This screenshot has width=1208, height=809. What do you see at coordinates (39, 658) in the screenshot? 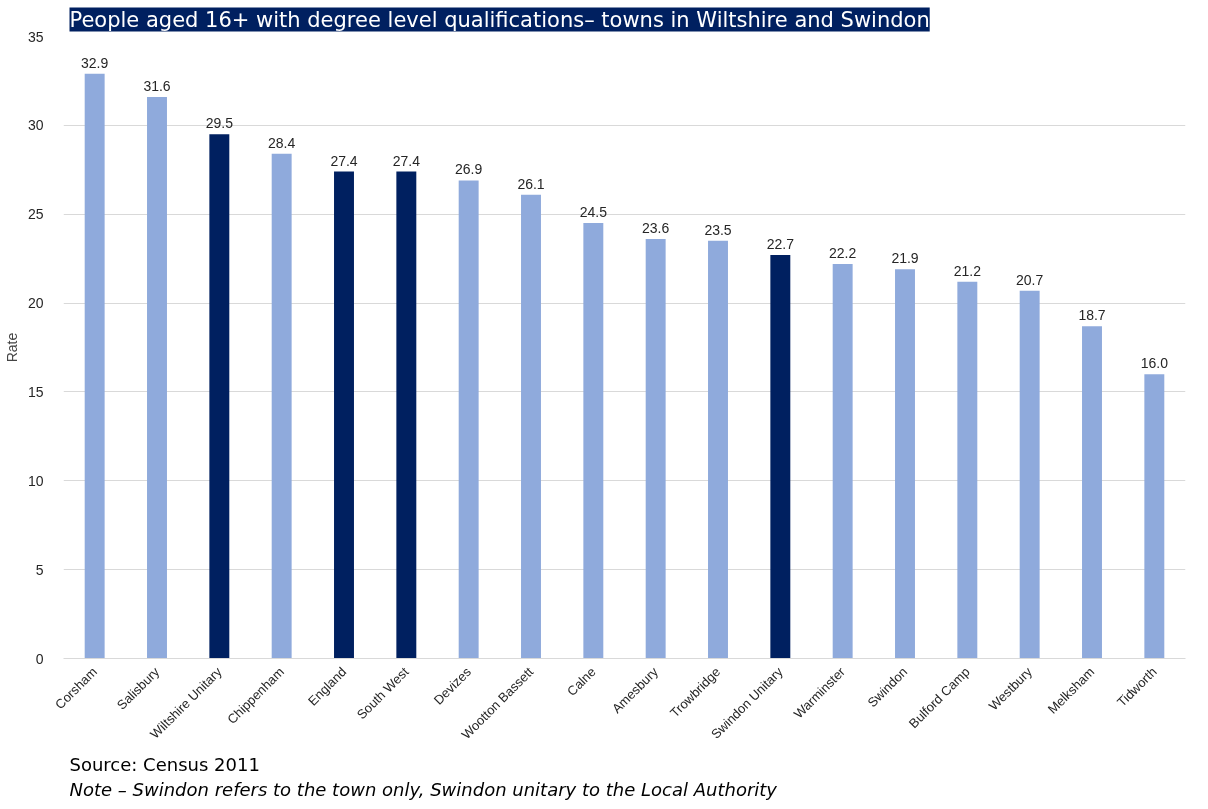
I see `y-tick-label: 0` at bounding box center [39, 658].